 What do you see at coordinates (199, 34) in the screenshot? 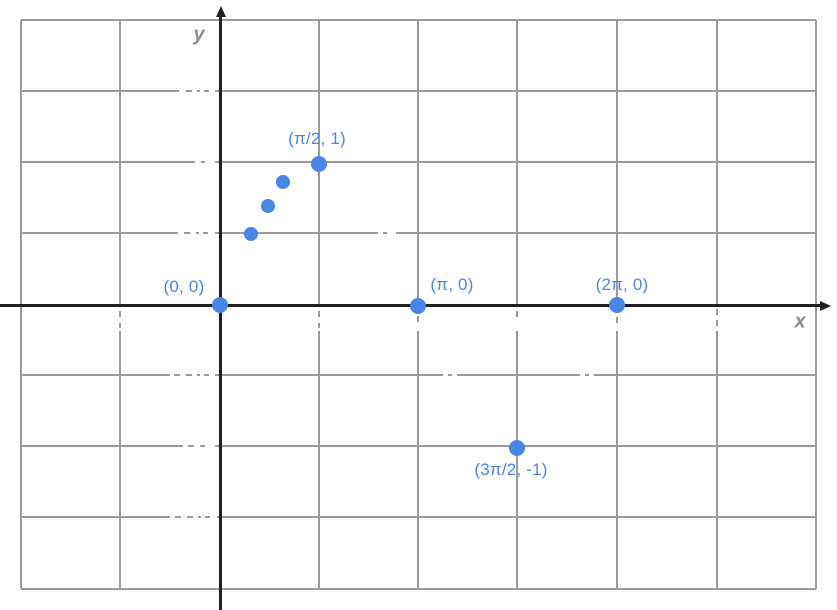
I see `y-axis-label: y` at bounding box center [199, 34].